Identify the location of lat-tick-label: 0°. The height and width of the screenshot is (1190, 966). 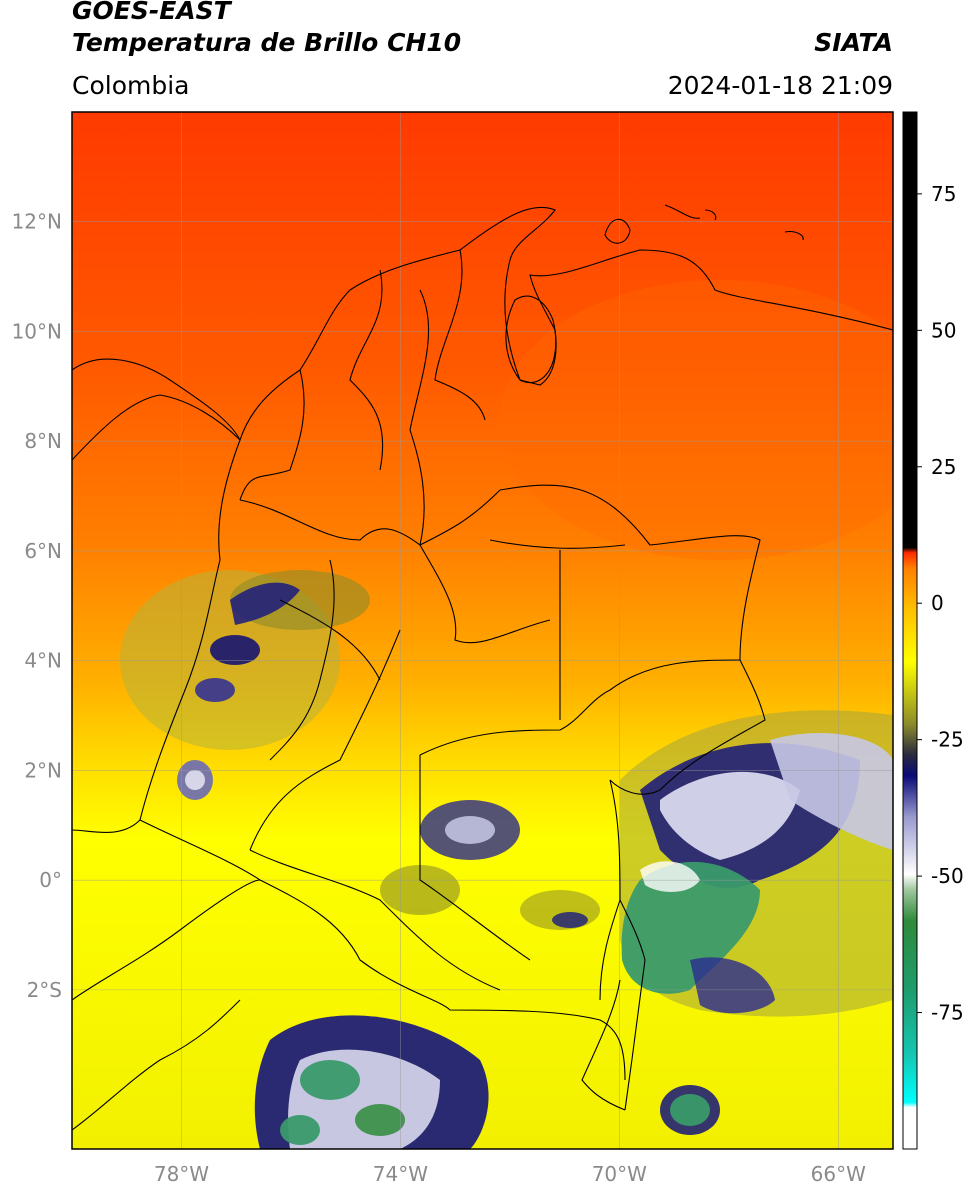
(50, 880).